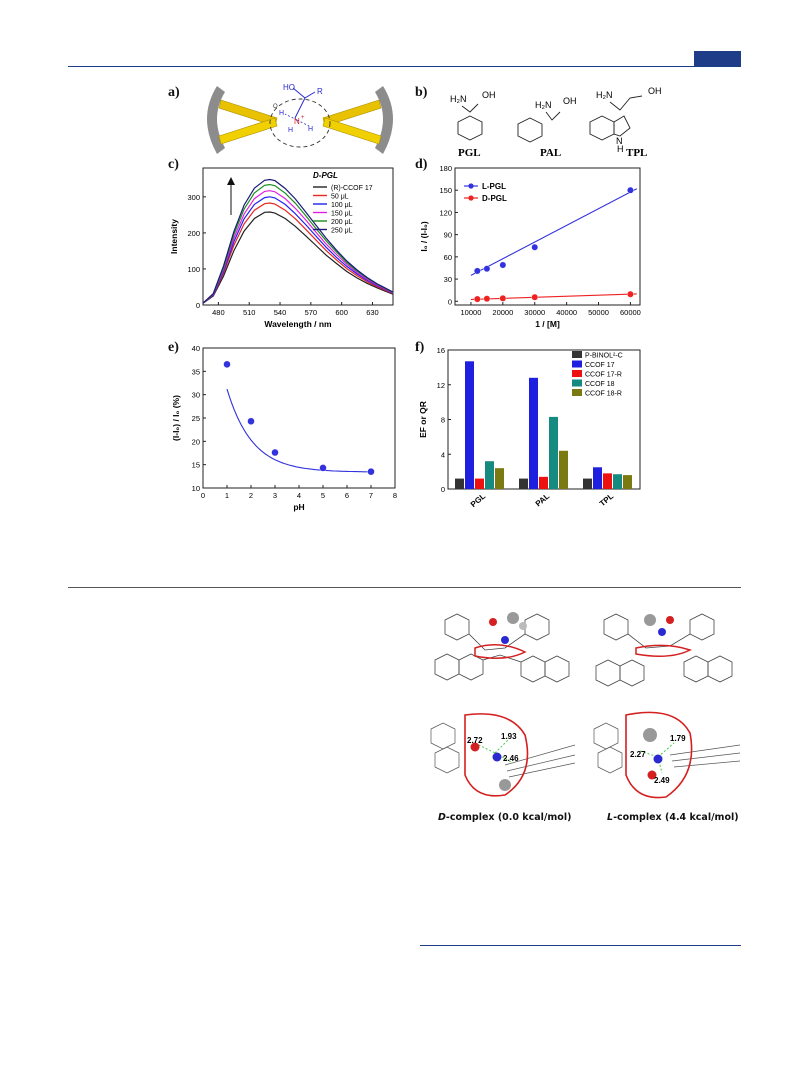  What do you see at coordinates (341, 312) in the screenshot?
I see `x-tick-label: 600` at bounding box center [341, 312].